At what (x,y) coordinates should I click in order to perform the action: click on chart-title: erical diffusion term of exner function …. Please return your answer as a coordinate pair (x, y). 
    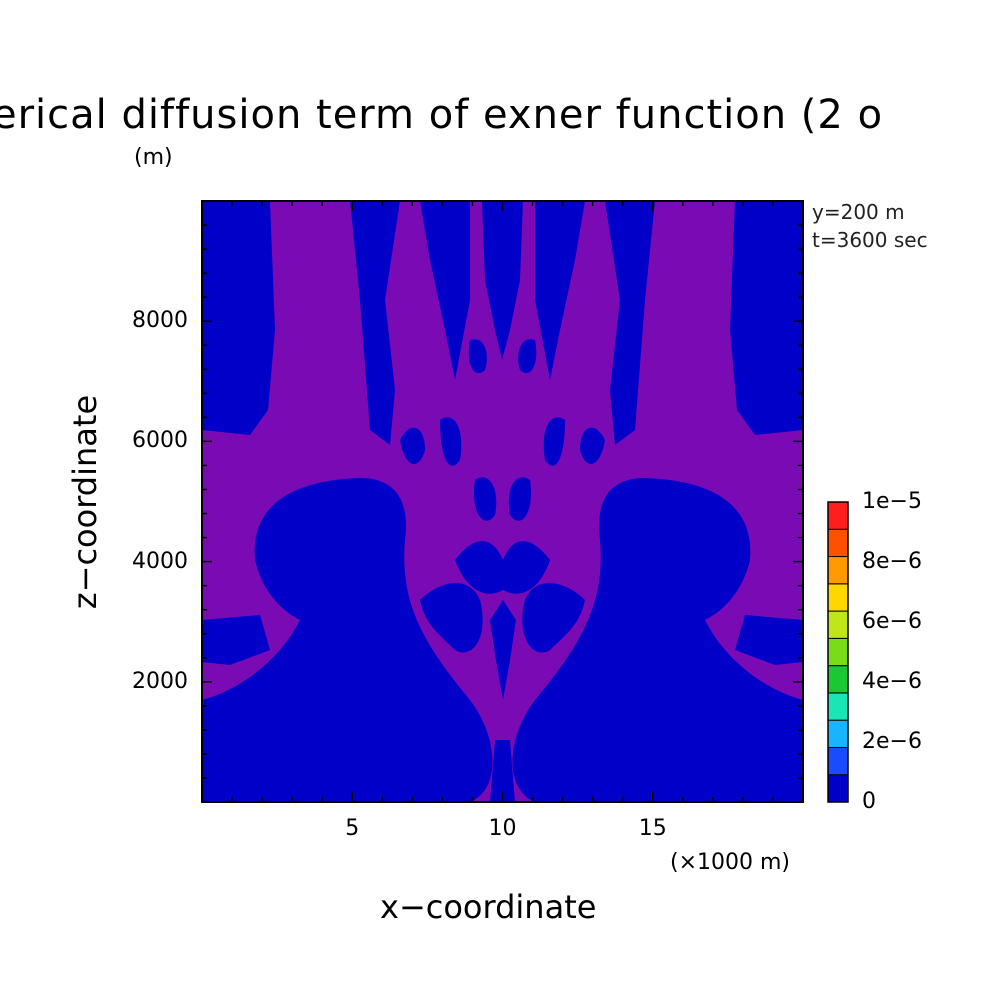
    Looking at the image, I should click on (442, 115).